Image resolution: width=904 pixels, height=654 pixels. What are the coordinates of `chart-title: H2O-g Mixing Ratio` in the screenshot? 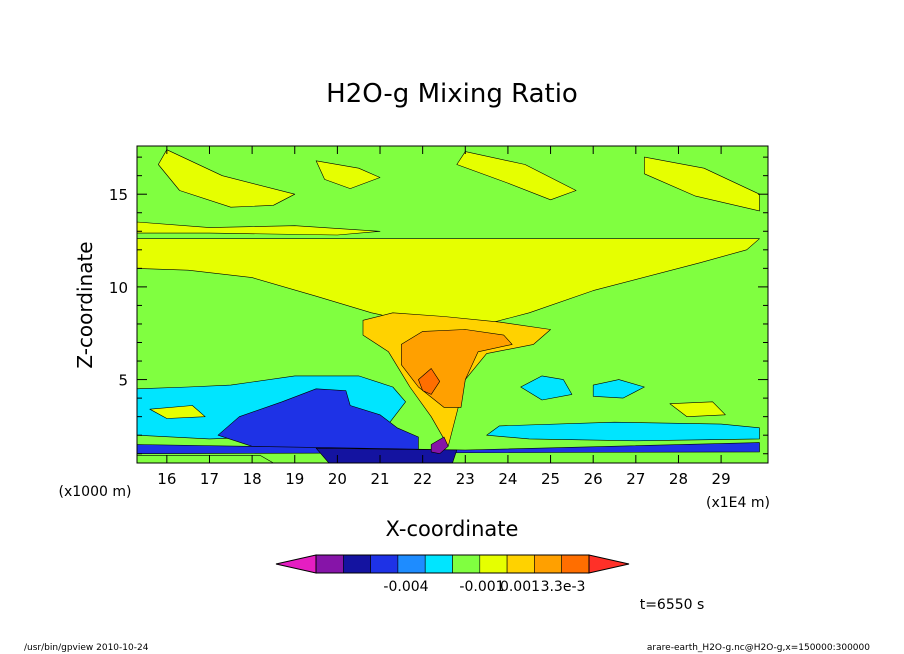 It's located at (452, 94).